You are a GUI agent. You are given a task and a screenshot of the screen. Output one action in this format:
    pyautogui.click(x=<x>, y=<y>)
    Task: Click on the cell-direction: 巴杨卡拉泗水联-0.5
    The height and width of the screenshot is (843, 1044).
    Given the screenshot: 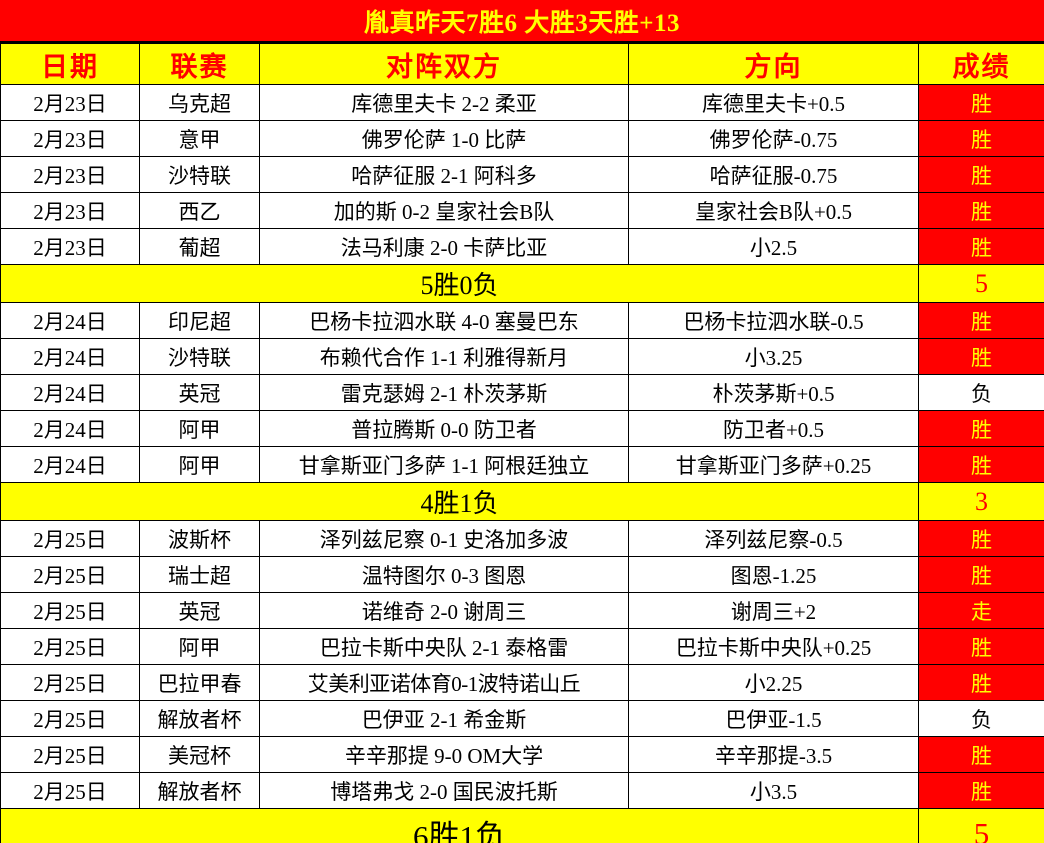 What is the action you would take?
    pyautogui.click(x=773, y=320)
    